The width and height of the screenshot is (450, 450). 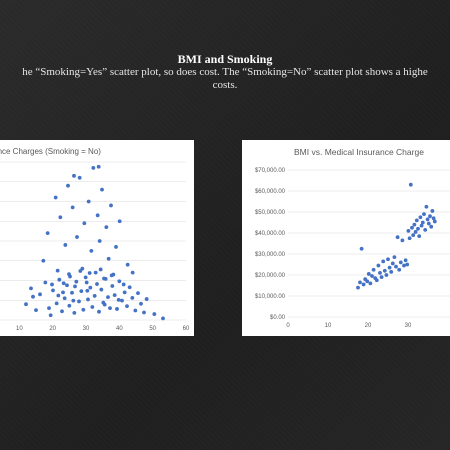 What do you see at coordinates (52, 329) in the screenshot?
I see `x-tick-label: 20` at bounding box center [52, 329].